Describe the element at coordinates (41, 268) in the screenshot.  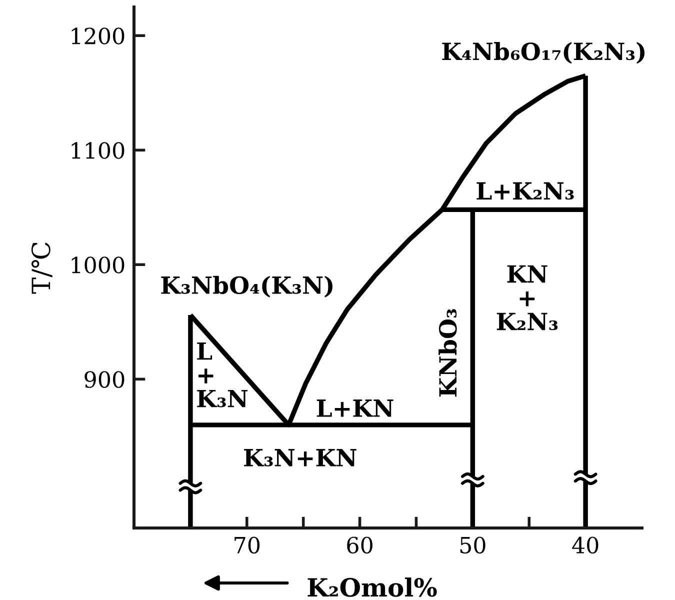
I see `y-axis-title: T/℃` at that location.